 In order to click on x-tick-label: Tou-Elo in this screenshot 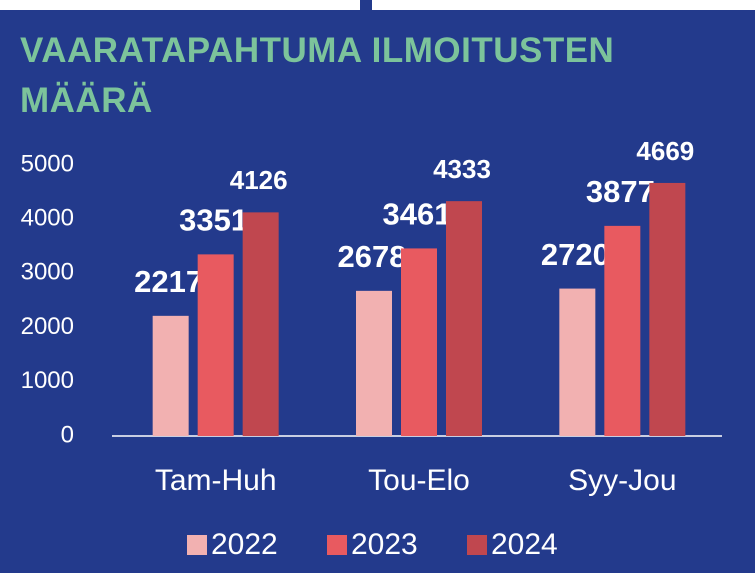, I will do `click(419, 480)`.